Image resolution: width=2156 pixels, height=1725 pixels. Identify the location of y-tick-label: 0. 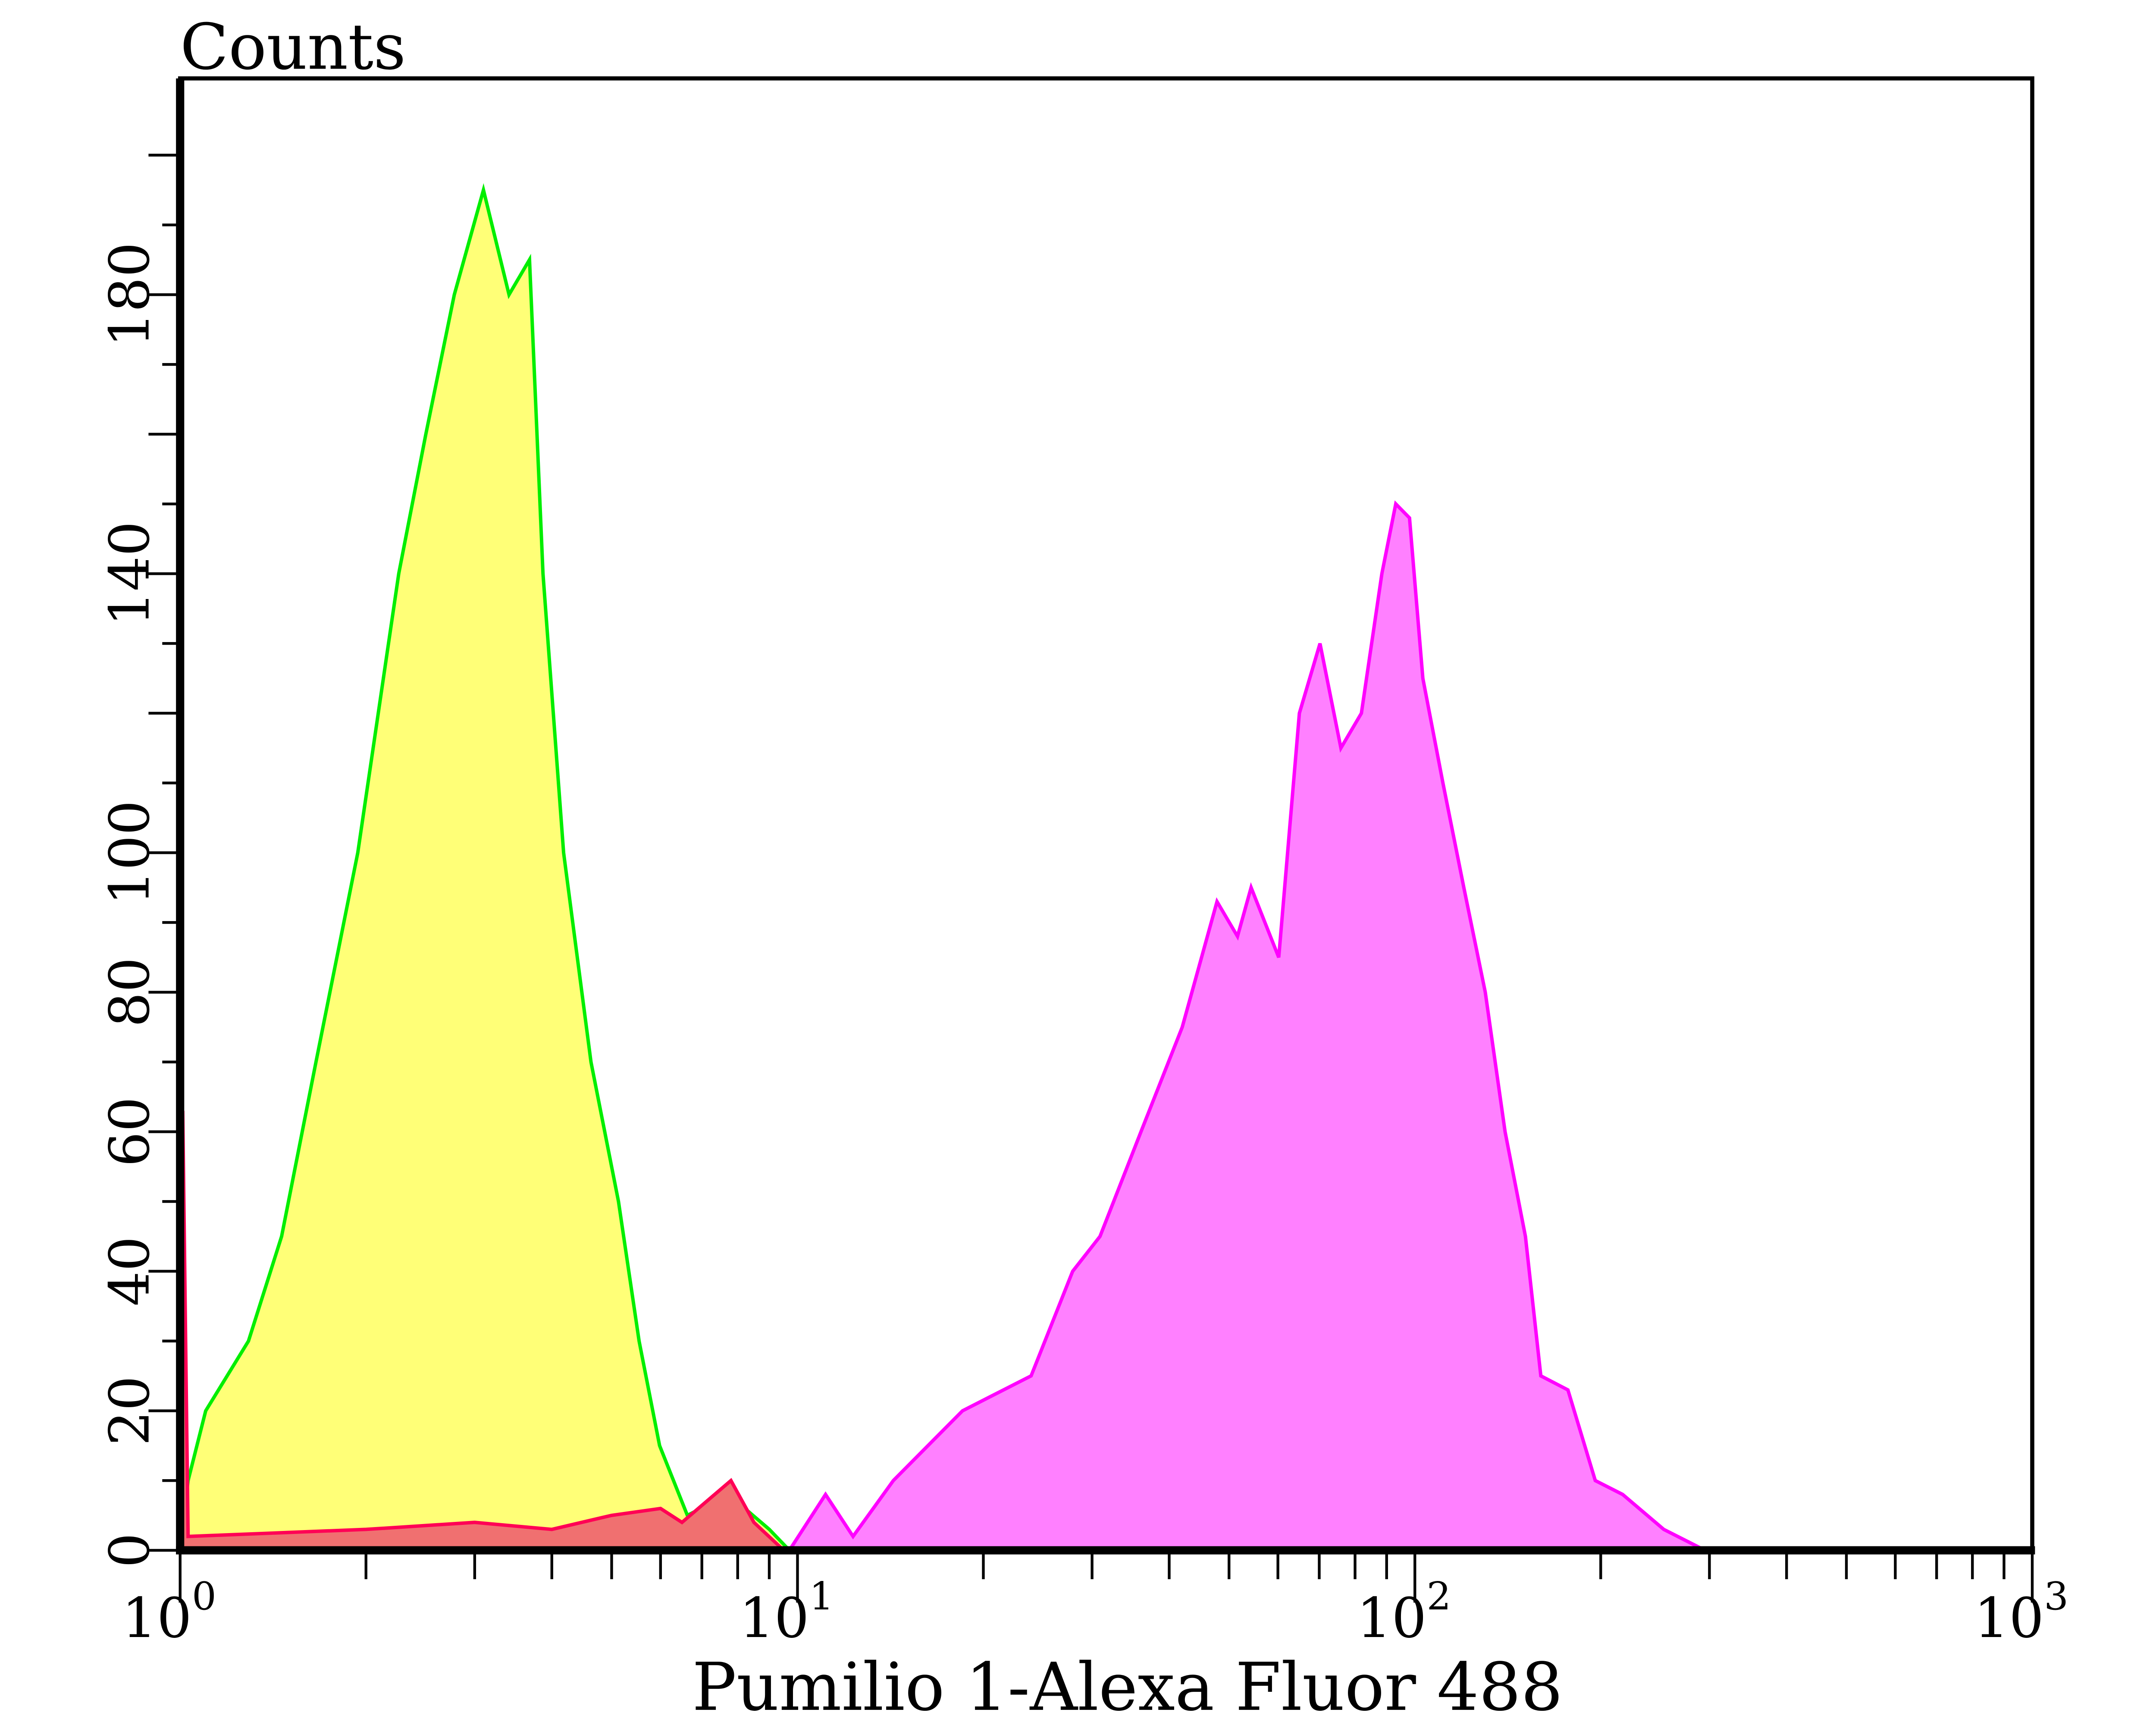
(130, 1551).